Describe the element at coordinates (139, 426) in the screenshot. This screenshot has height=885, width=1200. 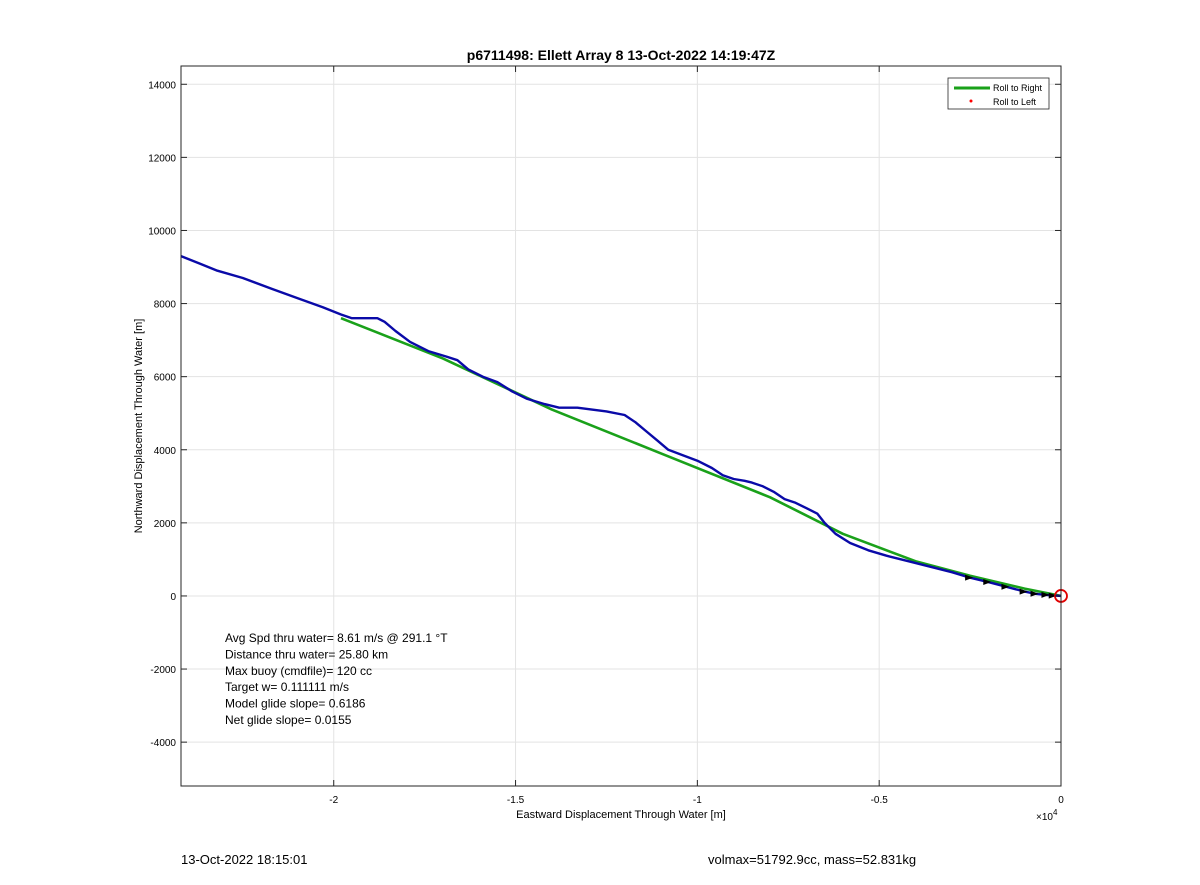
I see `y-axis-label: Northward Displacement Through Water [m]` at that location.